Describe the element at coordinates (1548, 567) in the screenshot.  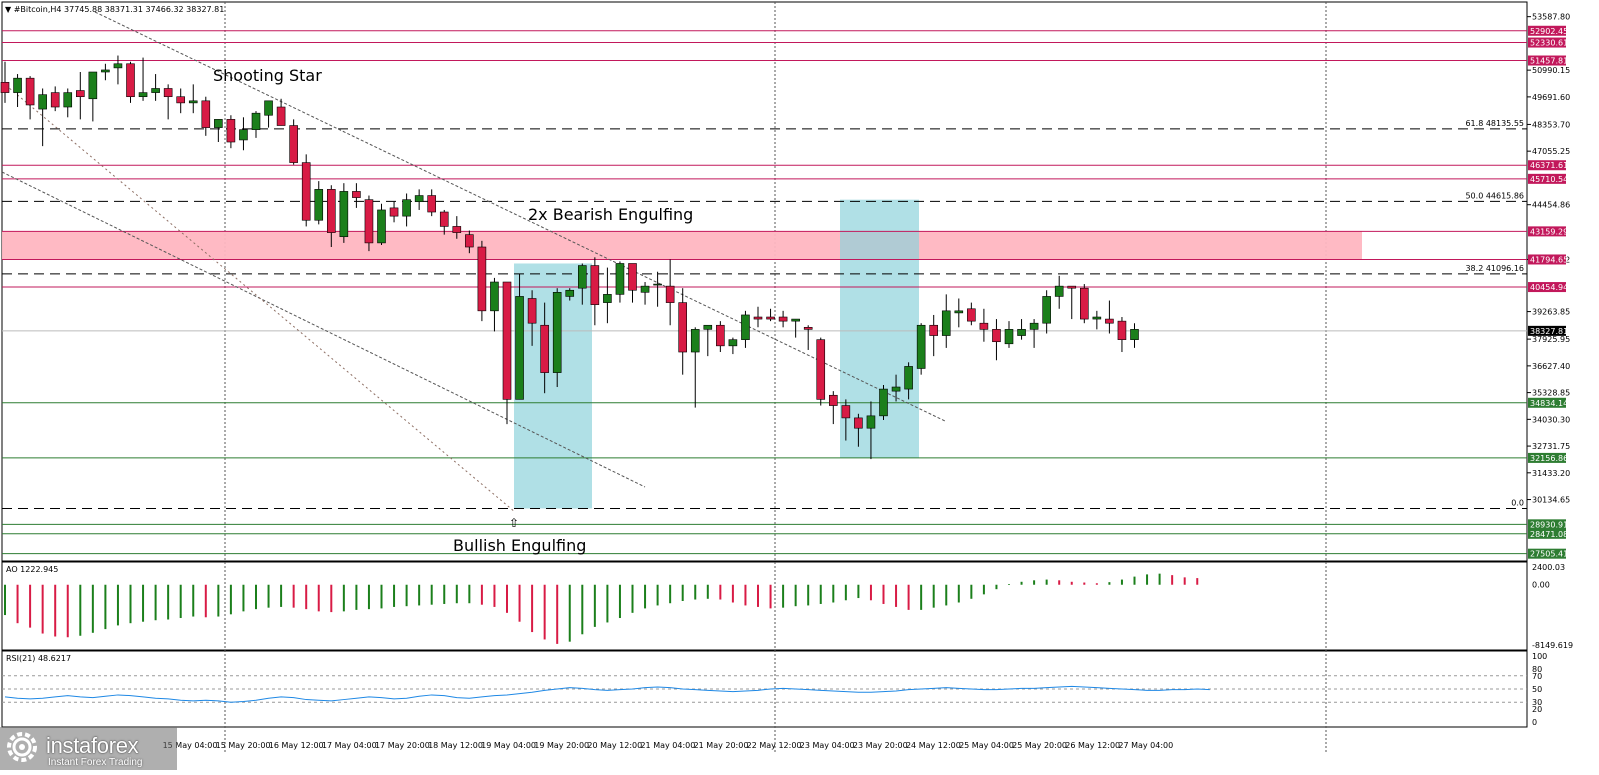
I see `ao-axis-label: 2400.03` at that location.